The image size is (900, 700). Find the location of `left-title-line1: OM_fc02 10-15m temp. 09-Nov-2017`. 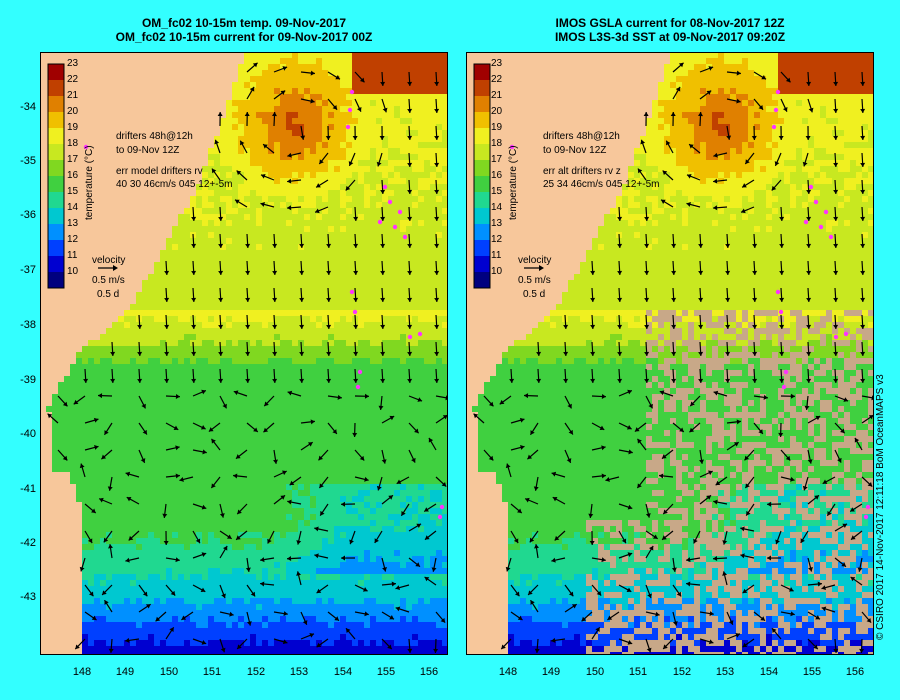

left-title-line1: OM_fc02 10-15m temp. 09-Nov-2017 is located at coordinates (244, 23).